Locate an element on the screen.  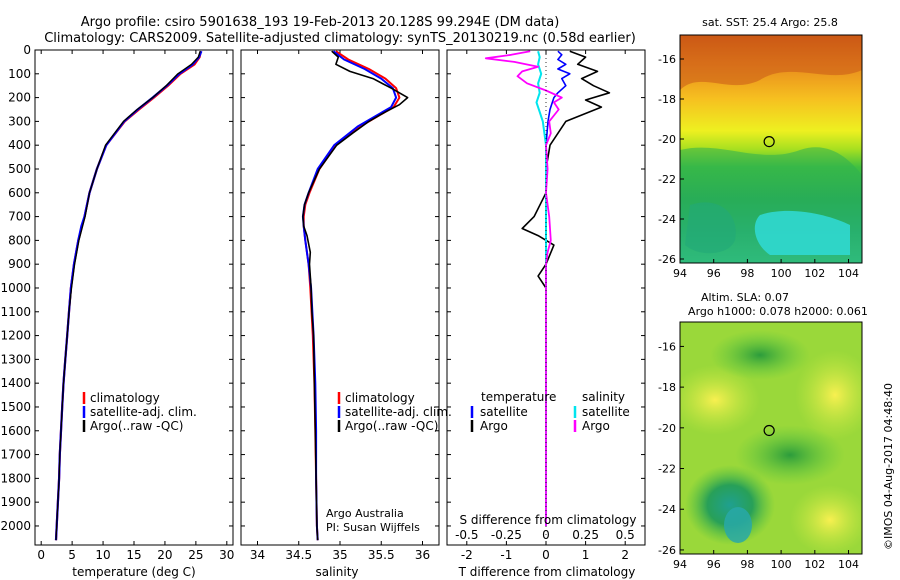
top-tick-label: 0.5 is located at coordinates (625, 535).